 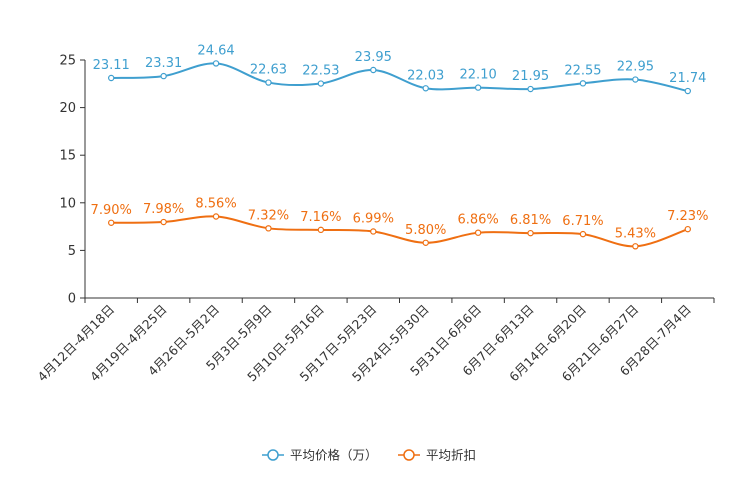 I want to click on y-tick-label: 0, so click(x=72, y=299).